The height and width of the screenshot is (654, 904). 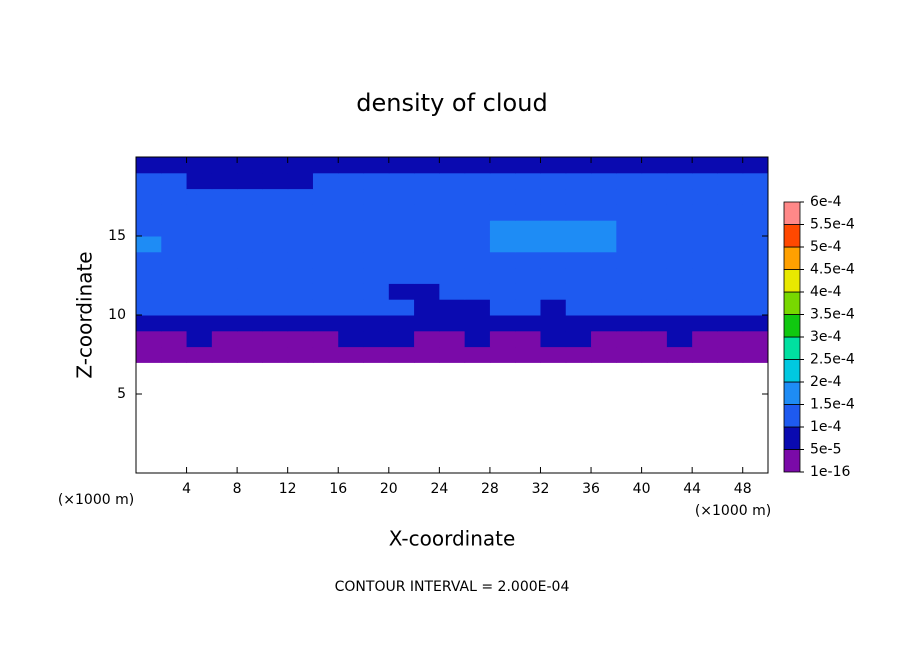 What do you see at coordinates (186, 489) in the screenshot?
I see `x-tick-label: 4` at bounding box center [186, 489].